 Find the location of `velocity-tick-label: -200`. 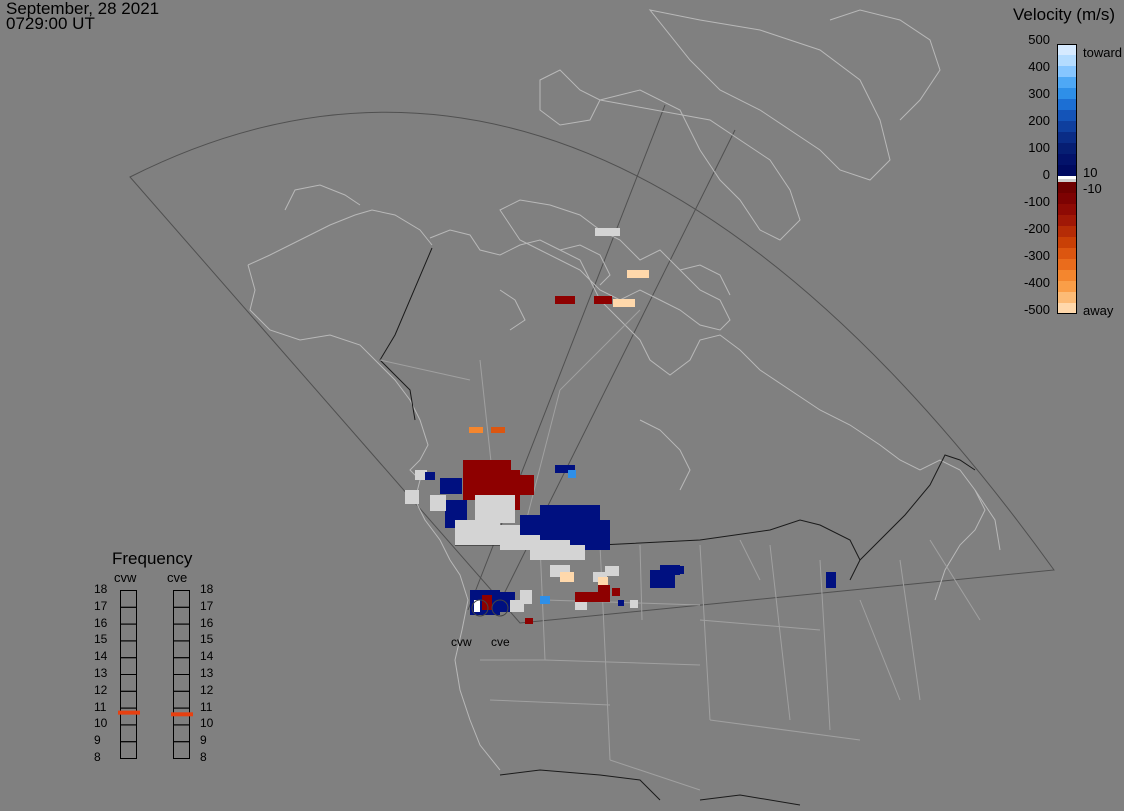

velocity-tick-label: -200 is located at coordinates (1036, 228).